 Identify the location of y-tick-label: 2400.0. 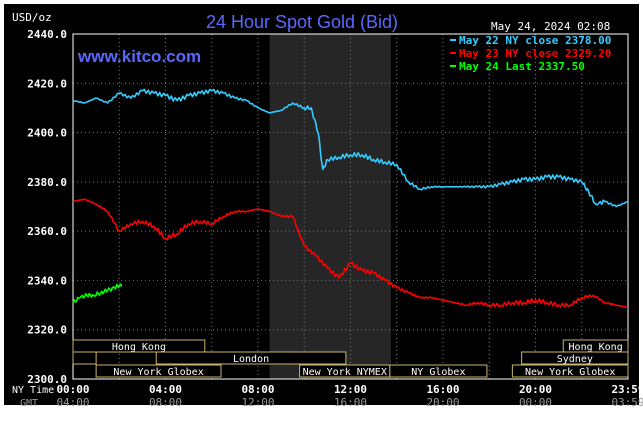
(47, 133).